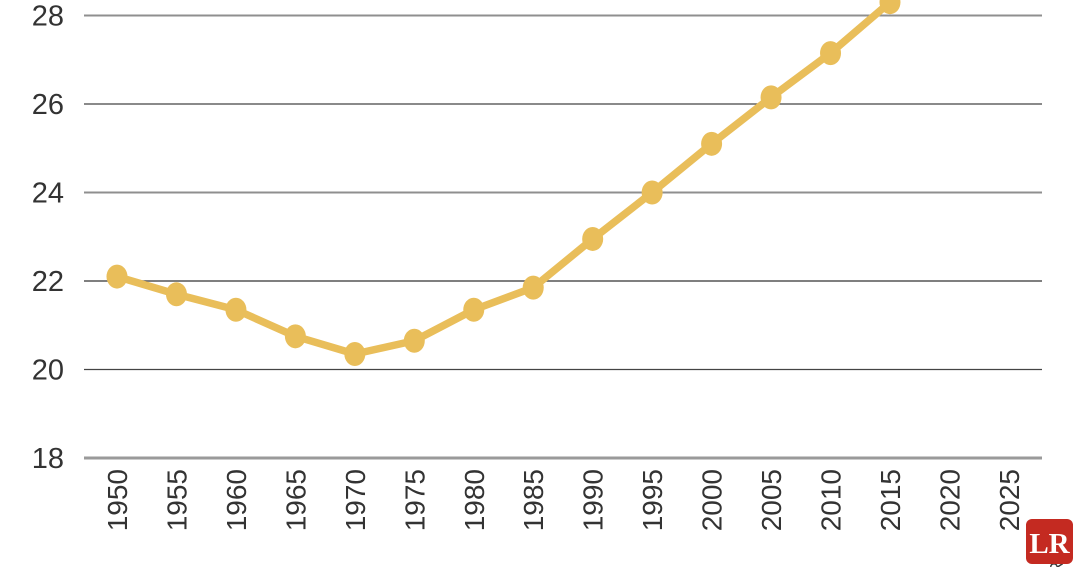 This screenshot has width=1080, height=567. Describe the element at coordinates (414, 500) in the screenshot. I see `x-tick-label: 1975` at that location.